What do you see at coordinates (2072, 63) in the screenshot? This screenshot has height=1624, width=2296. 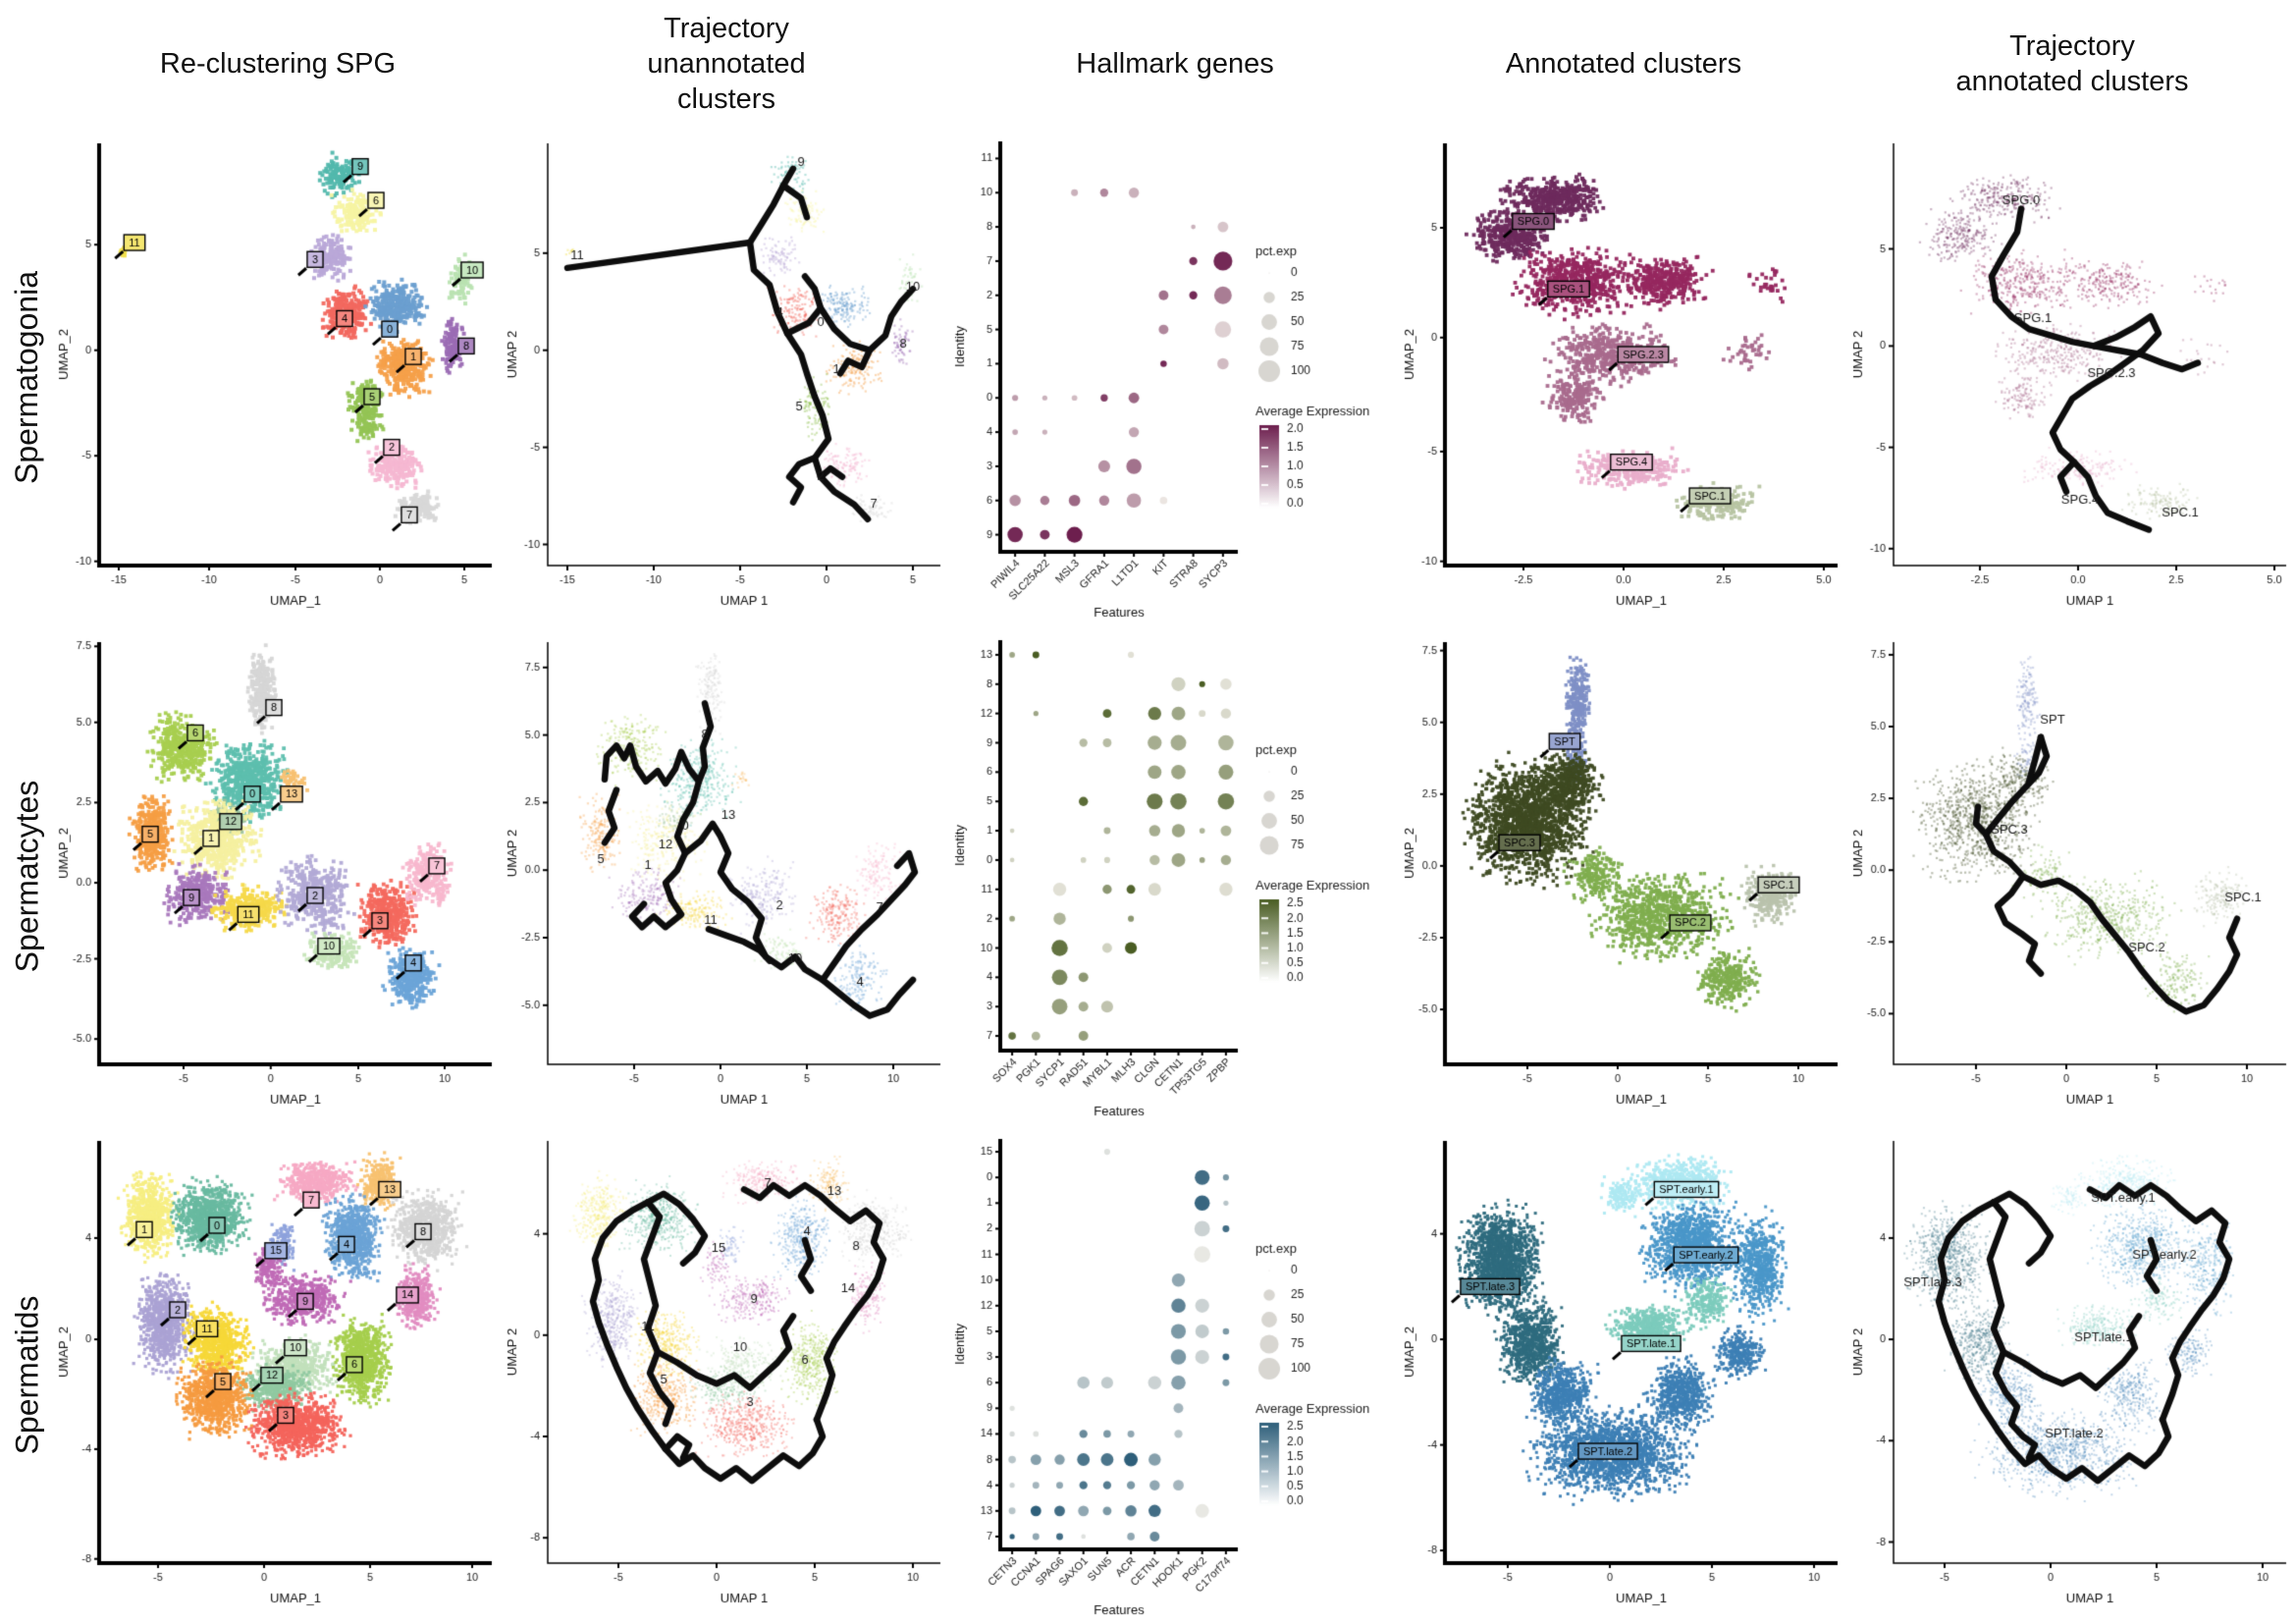 I see `column-header-trajectory-annotated: Trajectory annotated clusters` at bounding box center [2072, 63].